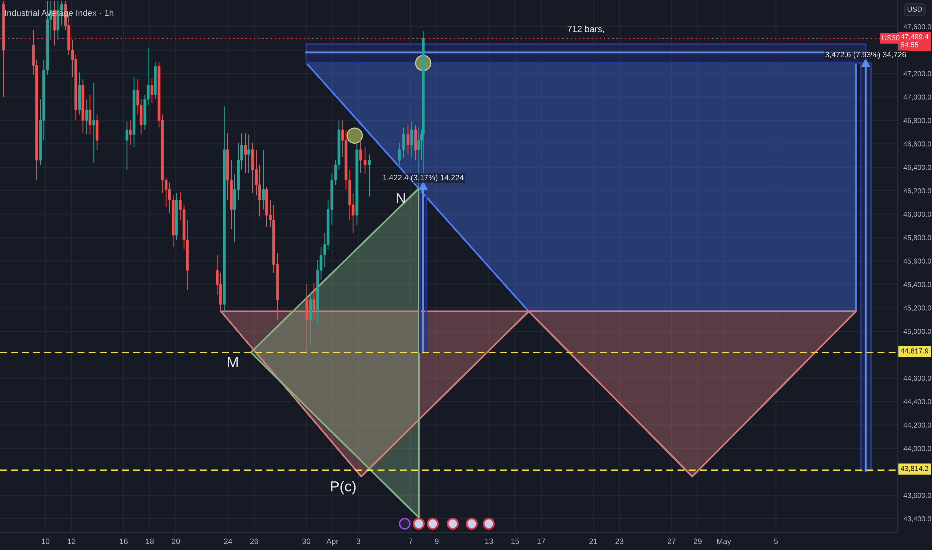  What do you see at coordinates (343, 488) in the screenshot?
I see `annotation: P(c)` at bounding box center [343, 488].